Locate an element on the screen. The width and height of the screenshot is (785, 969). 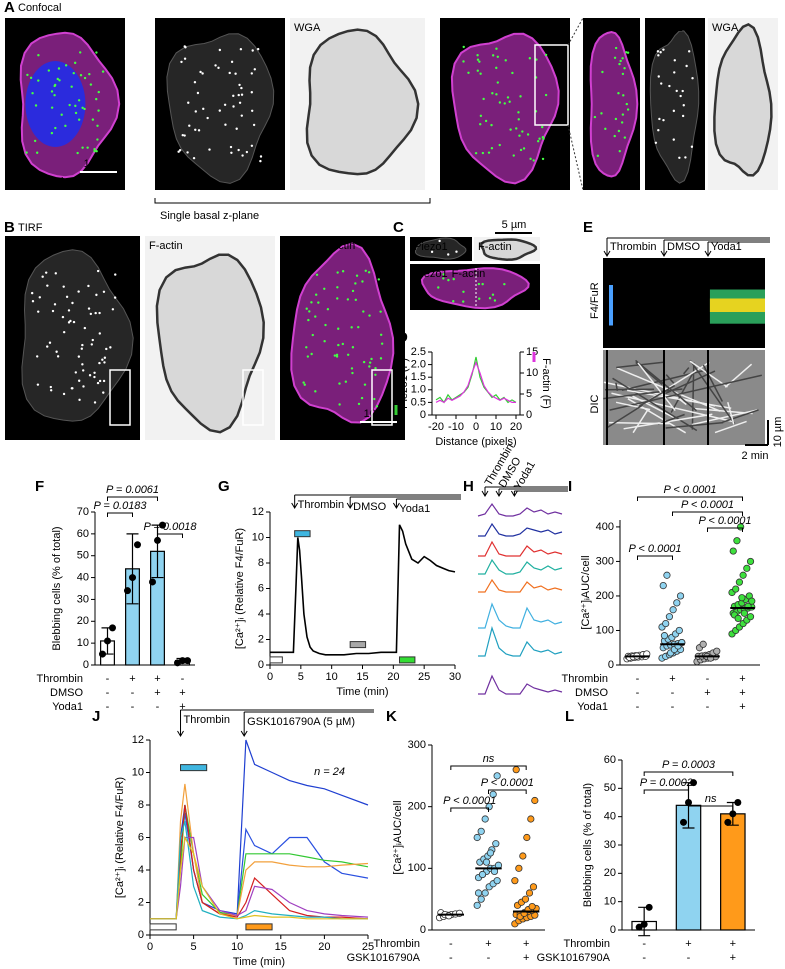
y-tick-label: 2 is located at coordinates (261, 639).